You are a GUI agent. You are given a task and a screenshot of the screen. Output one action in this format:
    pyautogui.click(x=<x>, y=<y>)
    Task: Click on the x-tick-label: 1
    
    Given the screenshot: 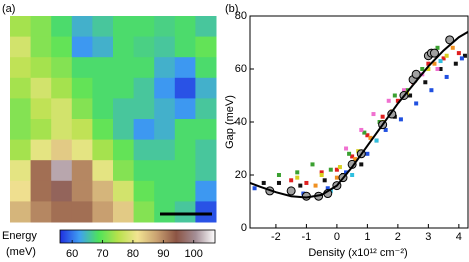 What is the action you would take?
    pyautogui.click(x=367, y=237)
    